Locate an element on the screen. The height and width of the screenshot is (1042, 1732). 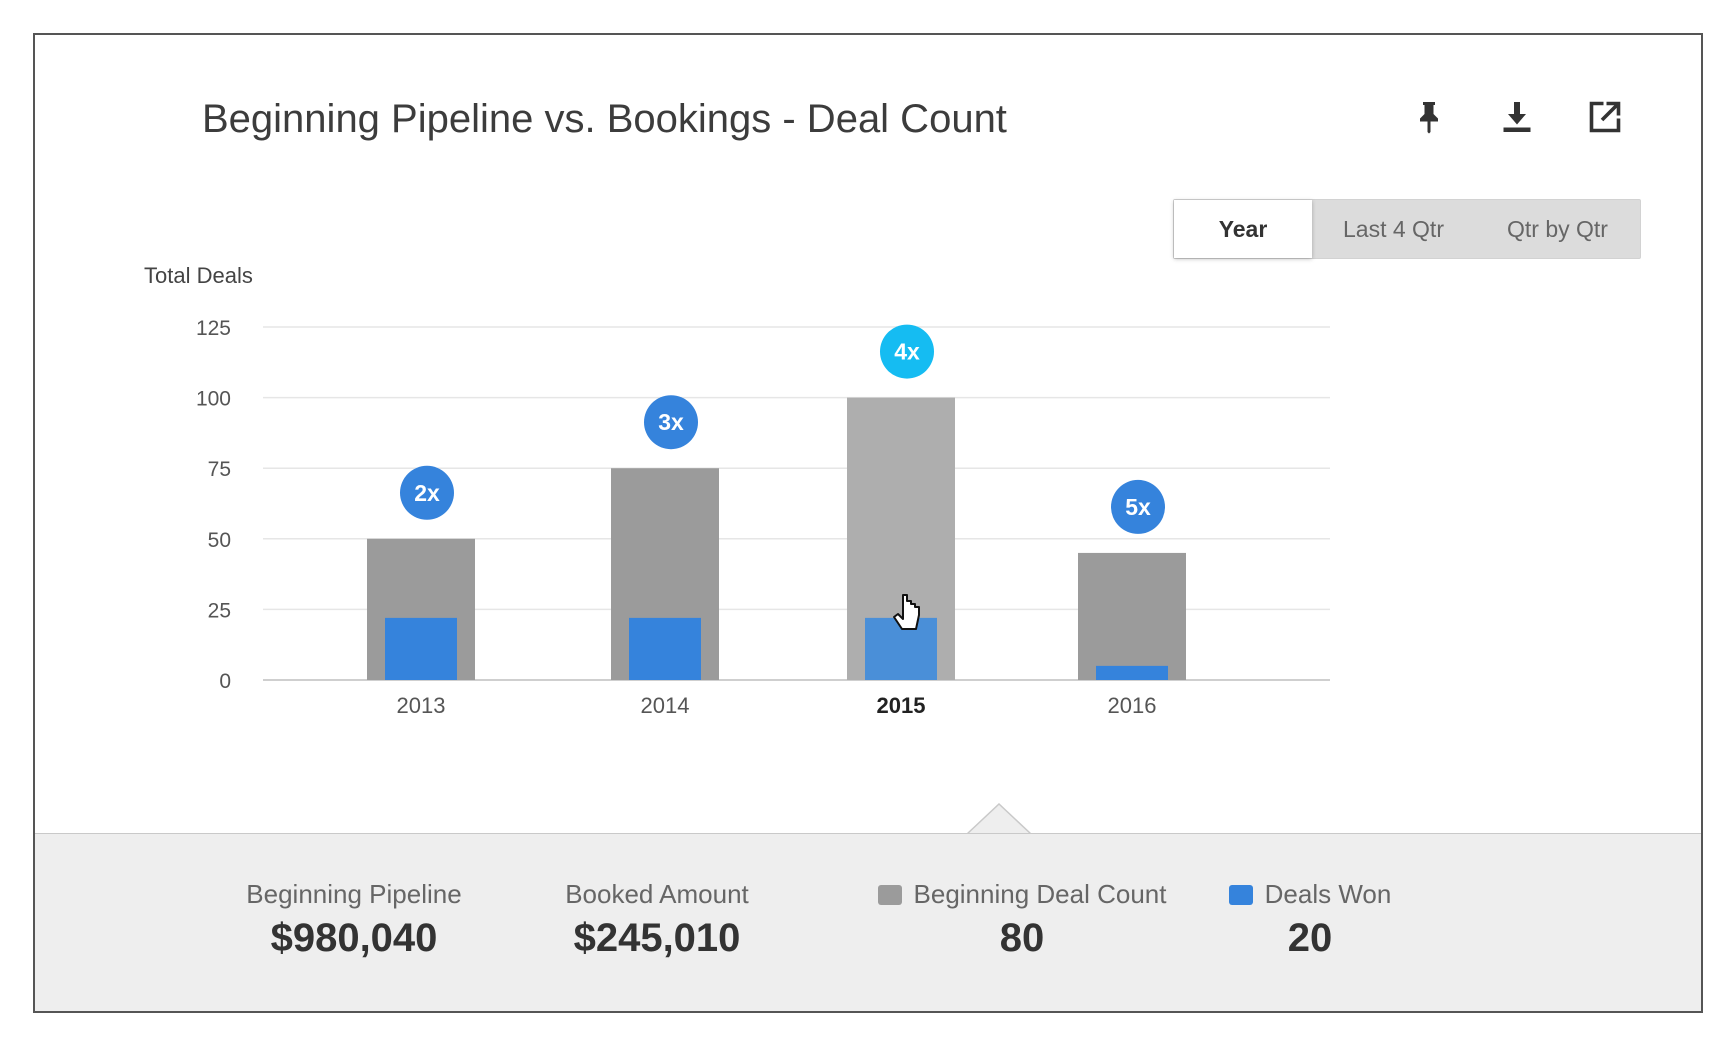
y-tick-label: 25 is located at coordinates (219, 610).